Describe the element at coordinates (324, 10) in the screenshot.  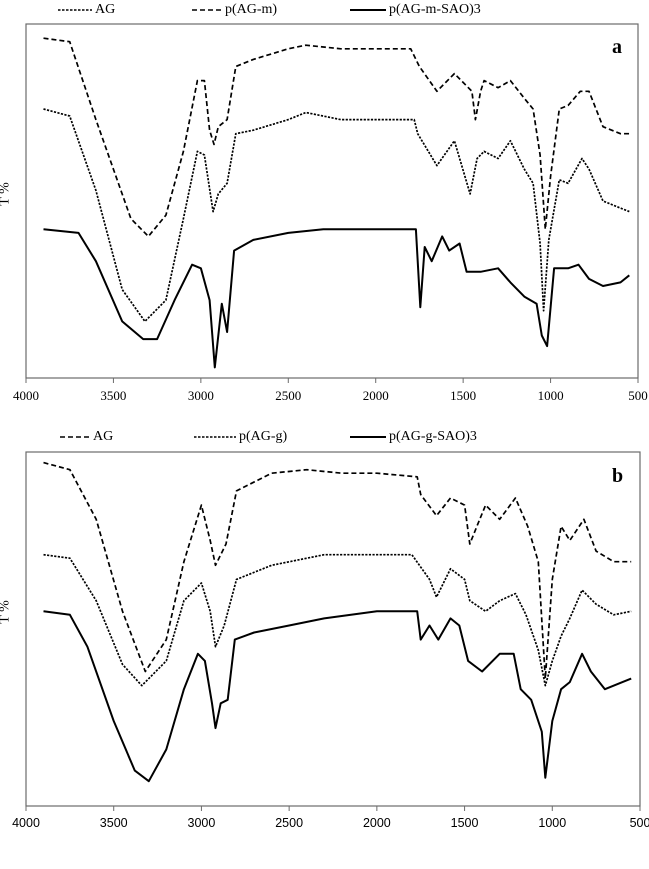
I see `legend-panel-a: AG p(AG-m) p(AG-m-SAO)3` at that location.